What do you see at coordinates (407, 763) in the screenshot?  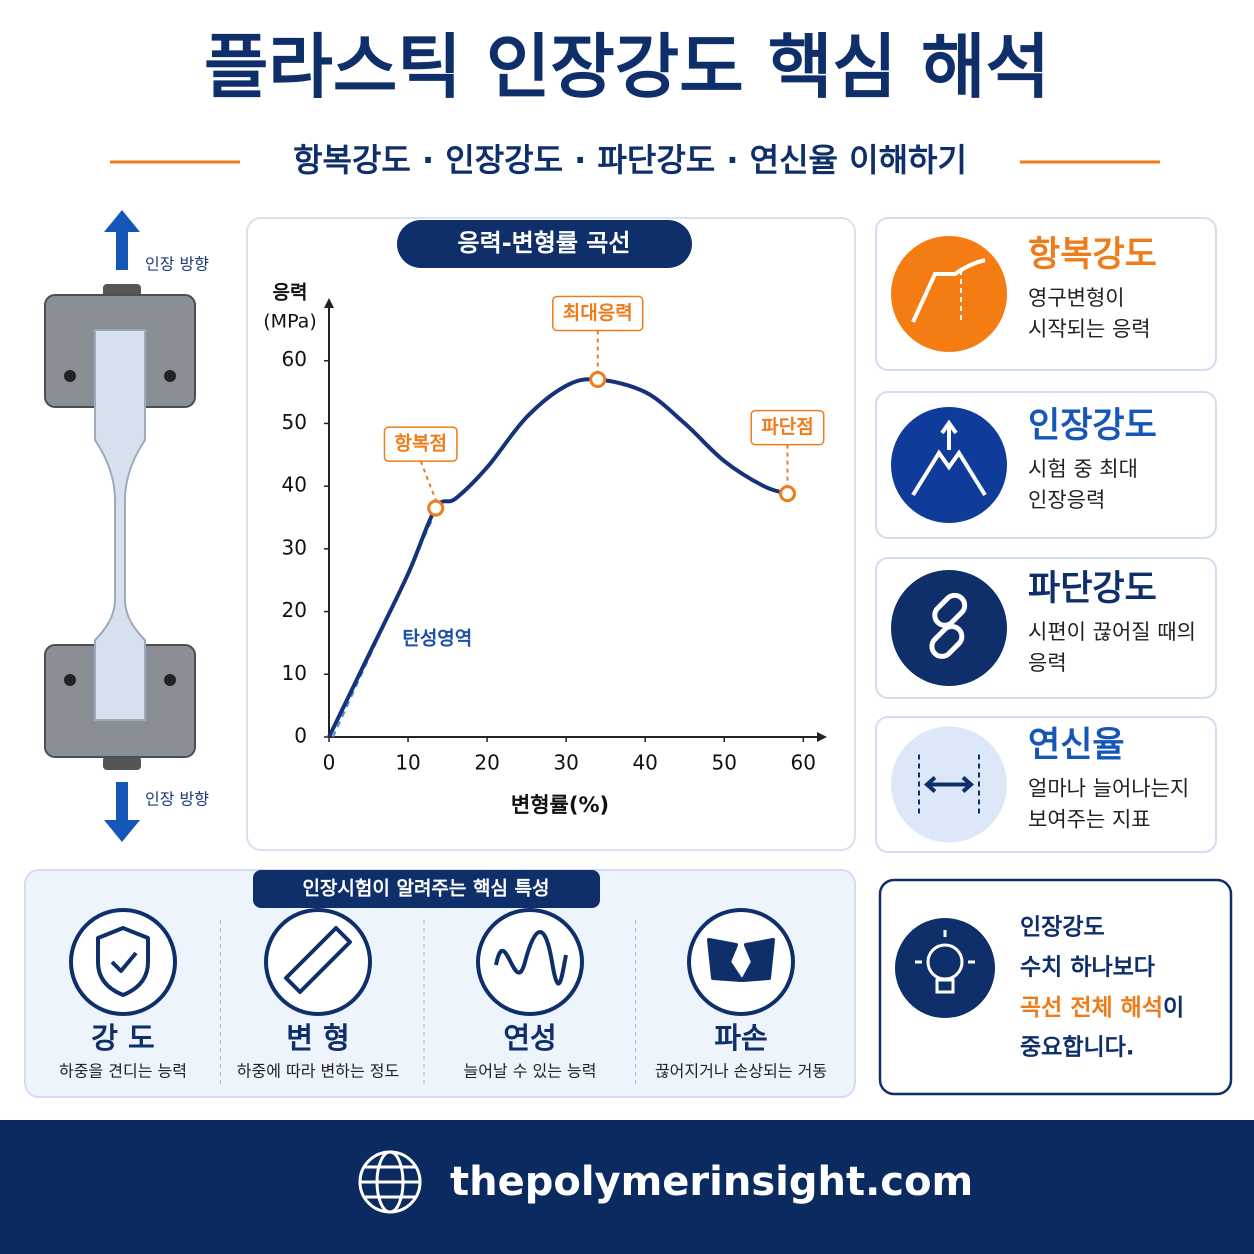 I see `x-tick-label: 10` at bounding box center [407, 763].